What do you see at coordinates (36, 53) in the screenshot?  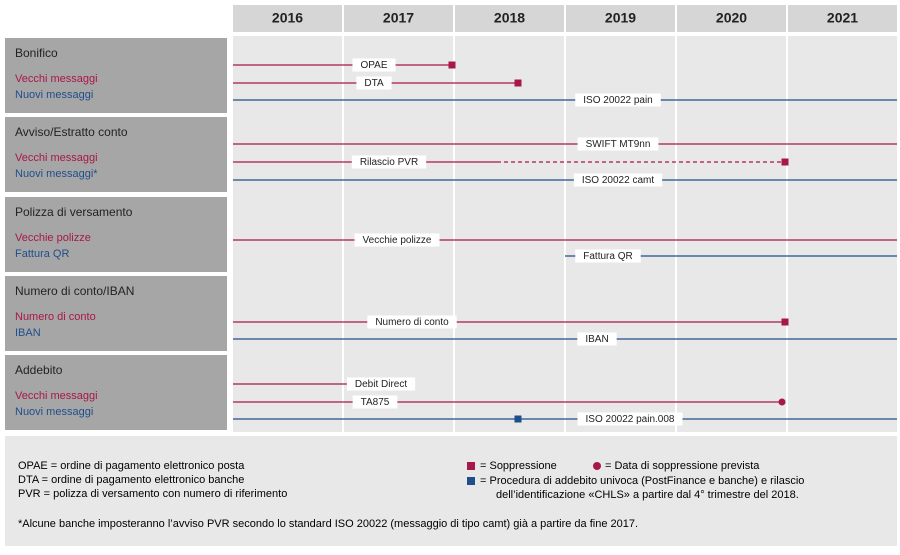 I see `section-title: Bonifico` at bounding box center [36, 53].